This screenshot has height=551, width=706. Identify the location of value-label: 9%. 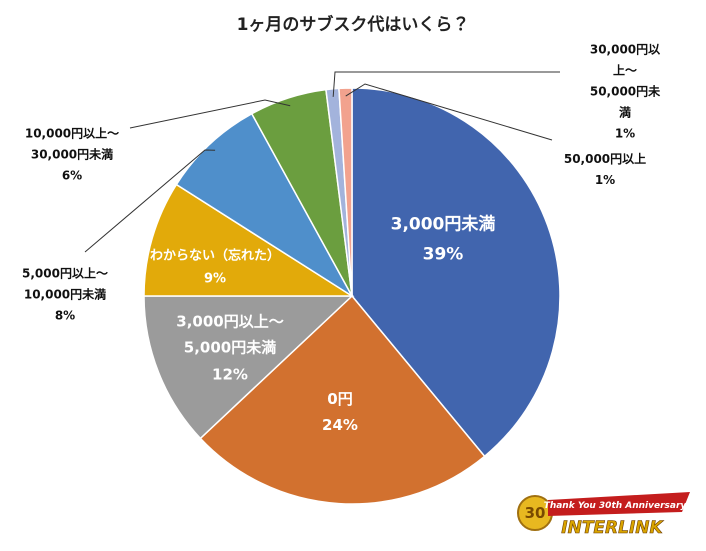
(215, 278).